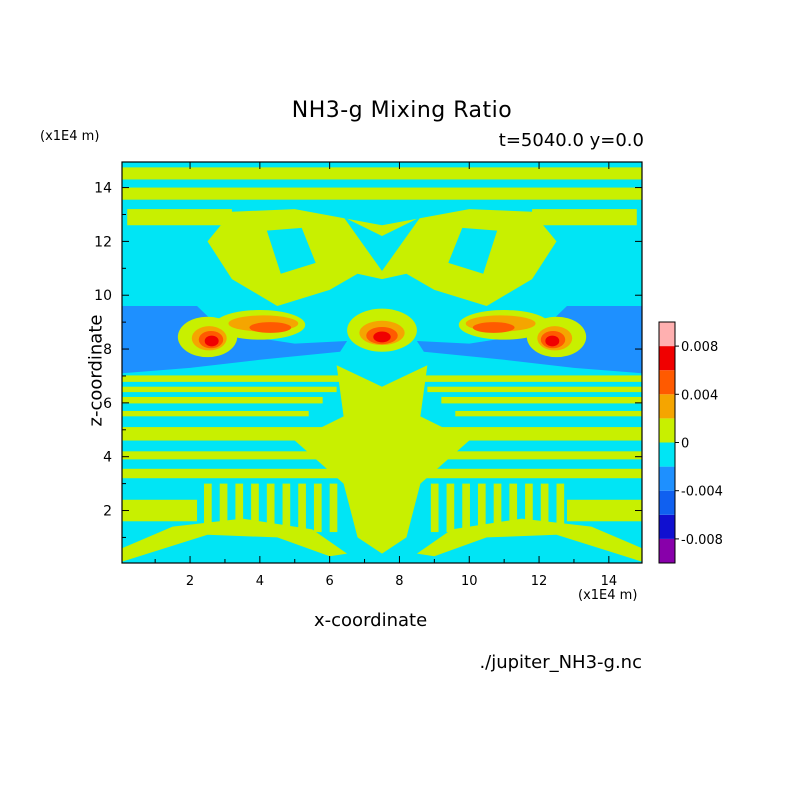 The width and height of the screenshot is (804, 804). I want to click on chart-subtitle: t=5040.0 y=0.0, so click(571, 140).